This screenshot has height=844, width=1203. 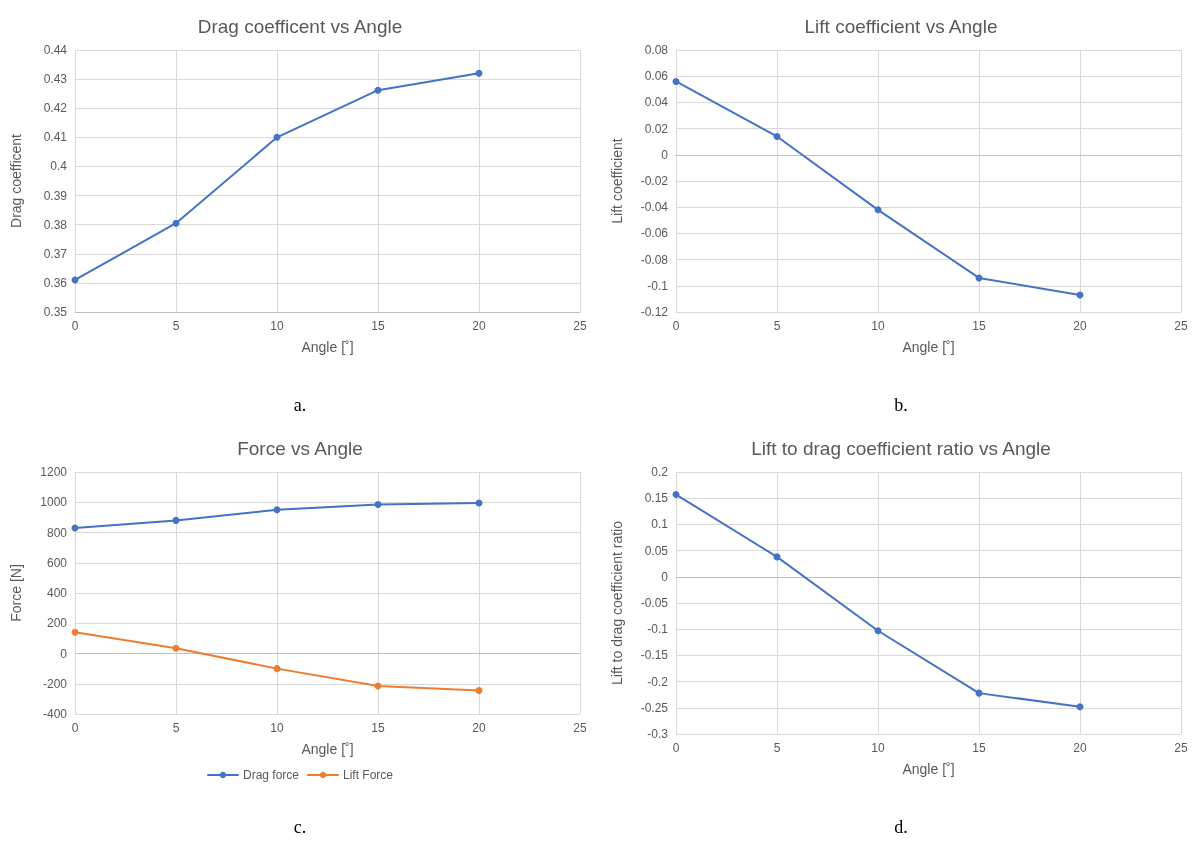 I want to click on y-tick-label: -0.25, so click(x=654, y=707).